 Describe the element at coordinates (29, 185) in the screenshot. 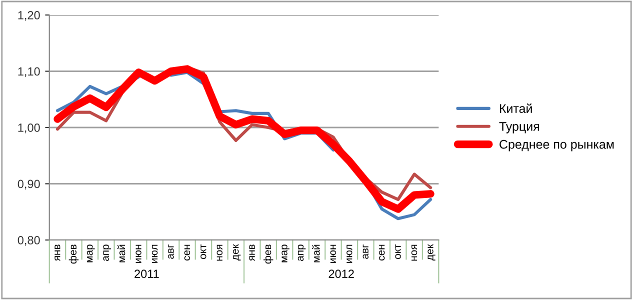

I see `y-tick-label: 0,90` at that location.